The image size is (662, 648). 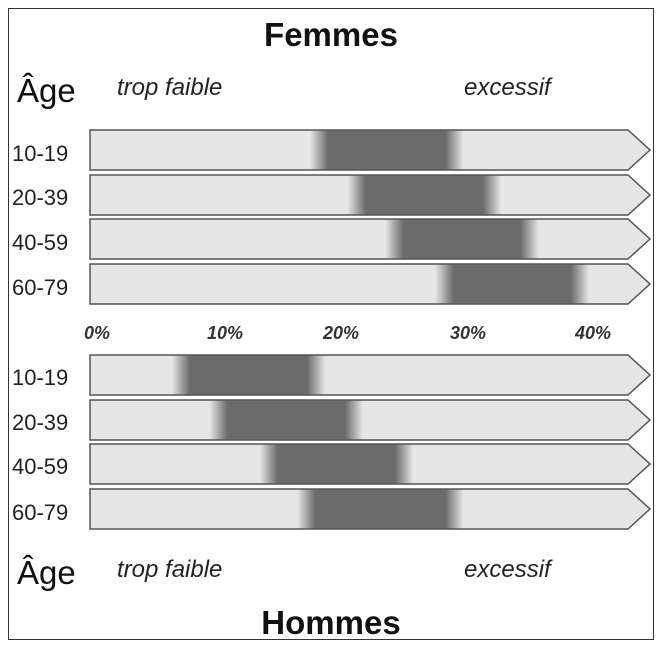 What do you see at coordinates (468, 333) in the screenshot?
I see `x-tick-label: 30%` at bounding box center [468, 333].